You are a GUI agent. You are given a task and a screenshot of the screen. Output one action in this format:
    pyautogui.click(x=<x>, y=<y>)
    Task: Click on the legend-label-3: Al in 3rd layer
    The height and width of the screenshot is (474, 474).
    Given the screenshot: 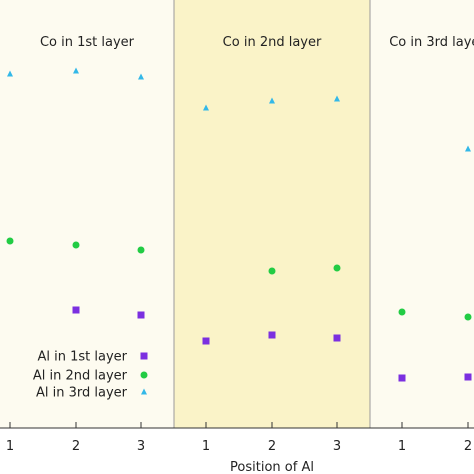 What is the action you would take?
    pyautogui.click(x=82, y=393)
    